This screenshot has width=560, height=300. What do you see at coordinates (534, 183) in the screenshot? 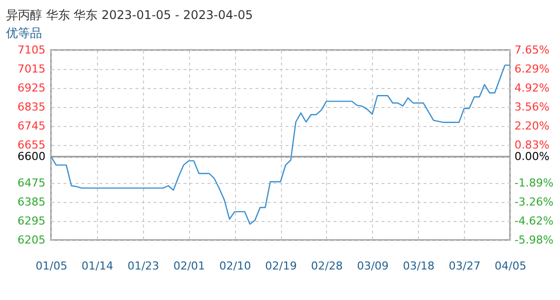
I see `y2-tick-label: -1.89%` at bounding box center [534, 183].